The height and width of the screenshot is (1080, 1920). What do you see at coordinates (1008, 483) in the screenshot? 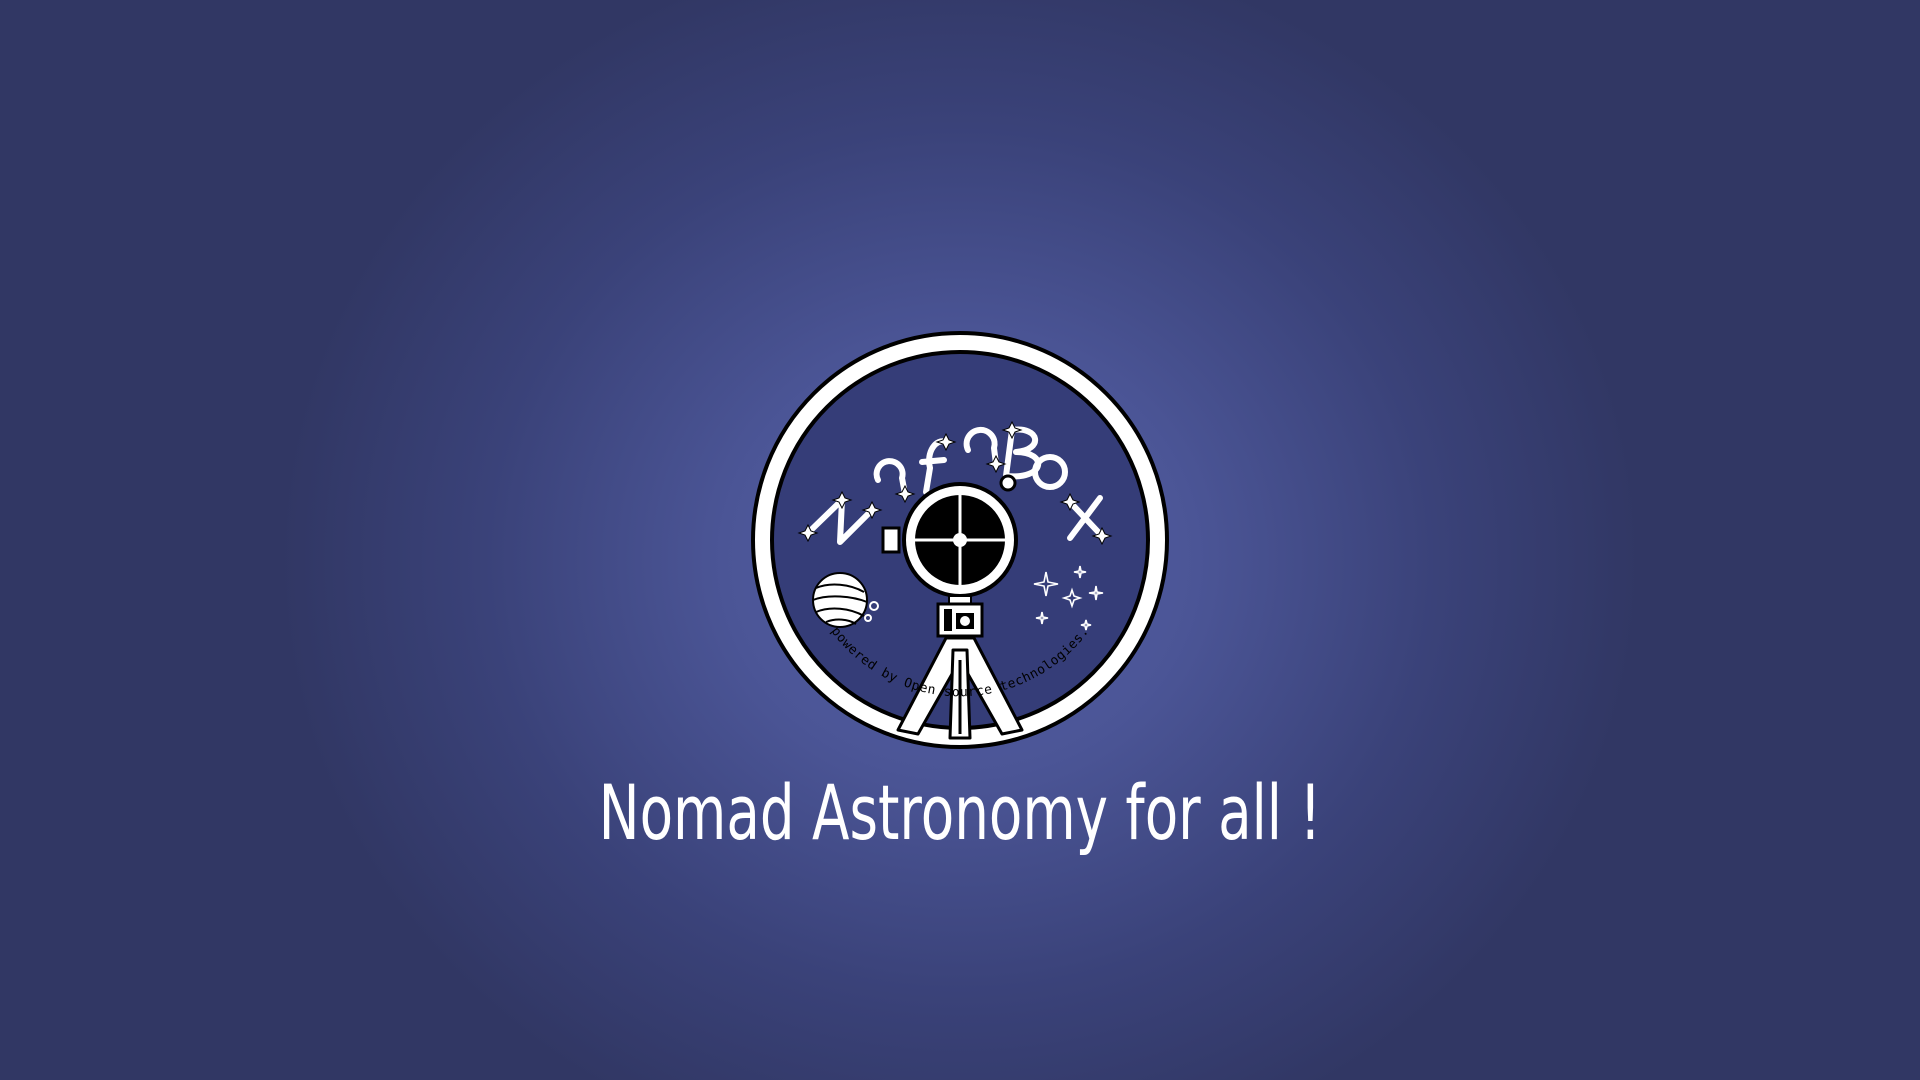
I see `moon-icon` at bounding box center [1008, 483].